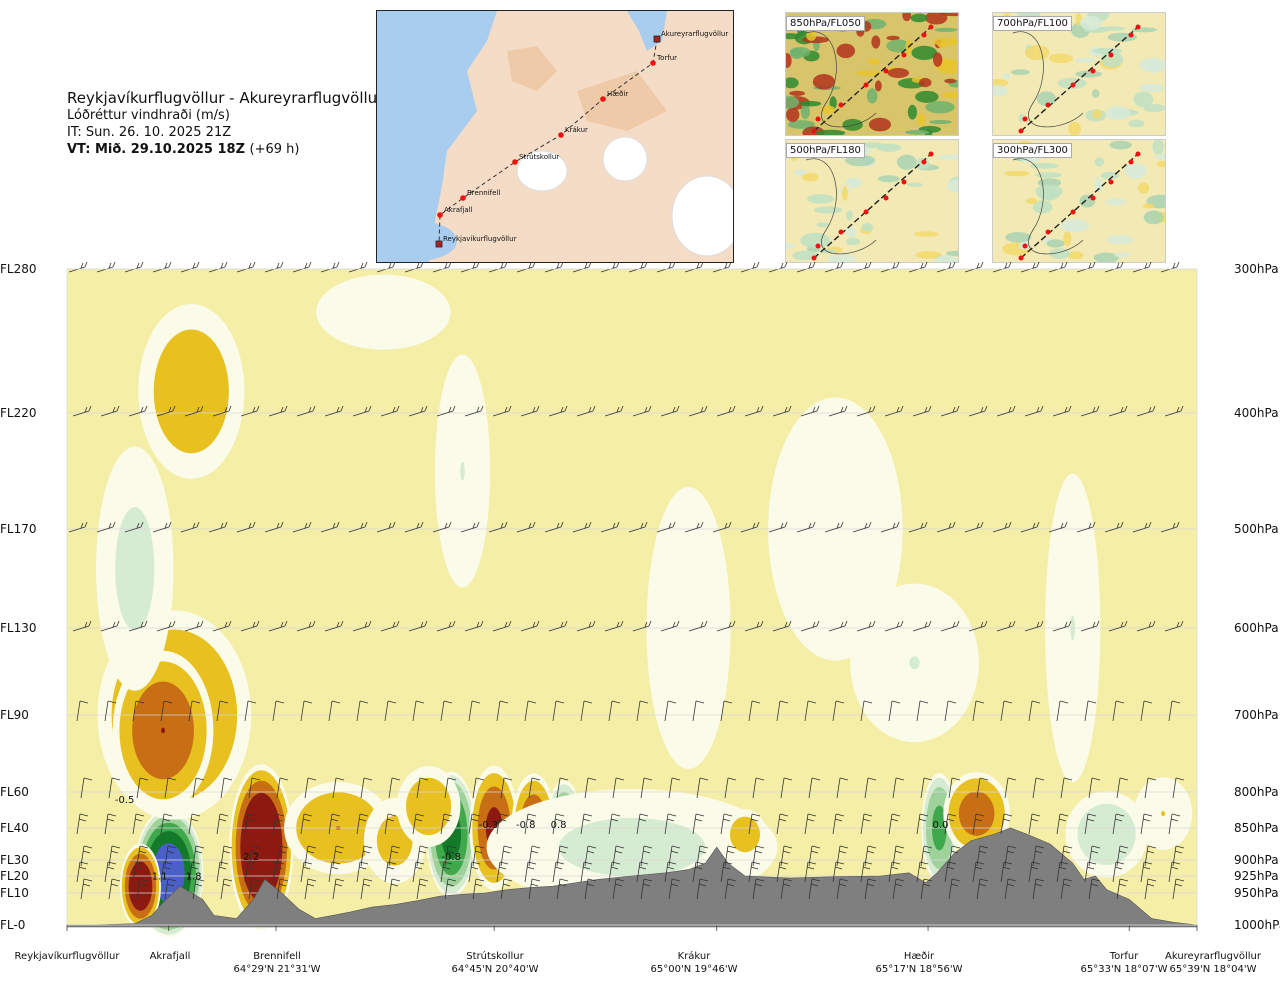 Image resolution: width=1280 pixels, height=981 pixels. I want to click on map-glacier, so click(625, 159).